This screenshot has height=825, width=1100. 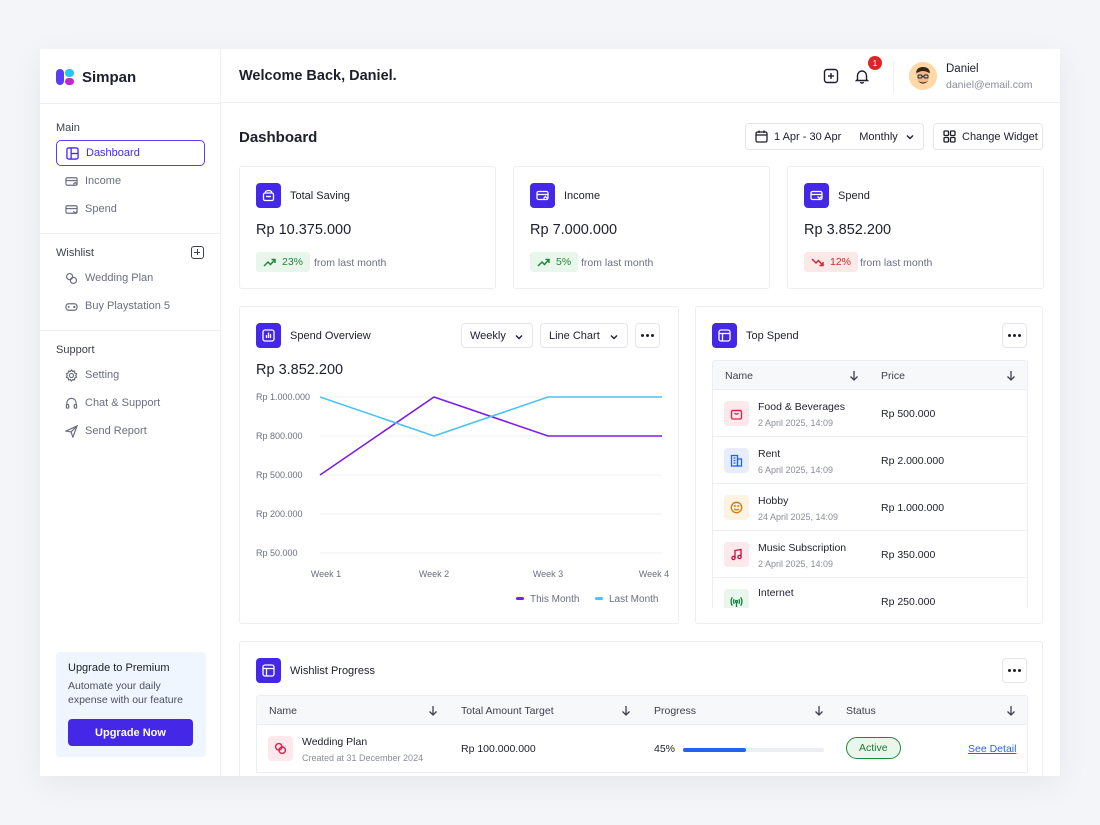 What do you see at coordinates (490, 416) in the screenshot?
I see `series-line-last-month` at bounding box center [490, 416].